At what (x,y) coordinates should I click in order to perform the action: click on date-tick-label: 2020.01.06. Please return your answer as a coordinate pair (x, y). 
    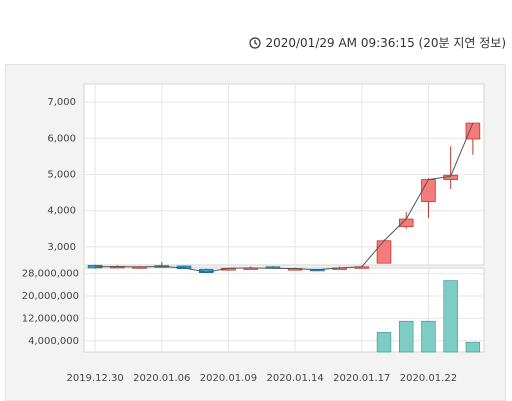
    Looking at the image, I should click on (161, 378).